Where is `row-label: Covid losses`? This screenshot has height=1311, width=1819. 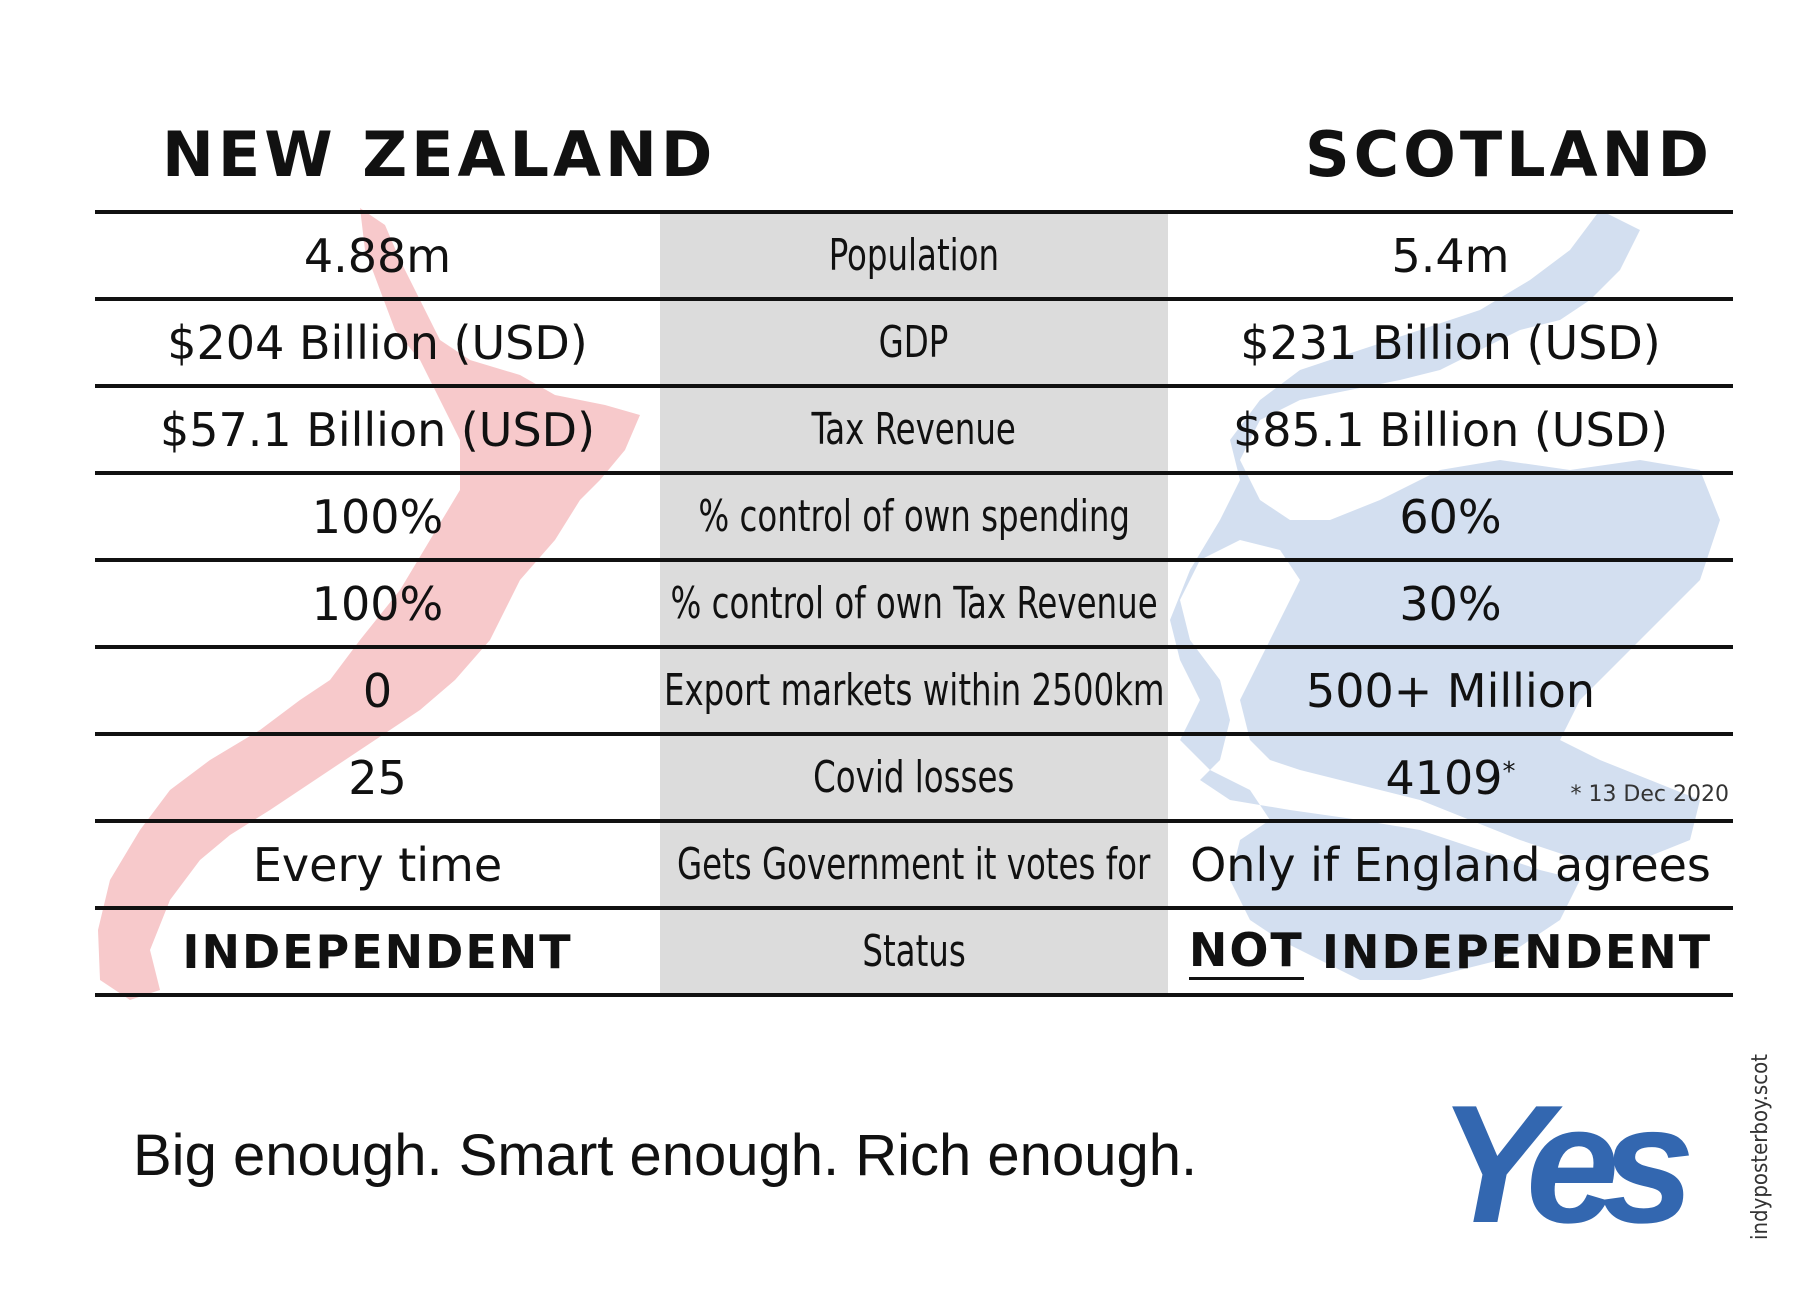 row-label: Covid losses is located at coordinates (914, 777).